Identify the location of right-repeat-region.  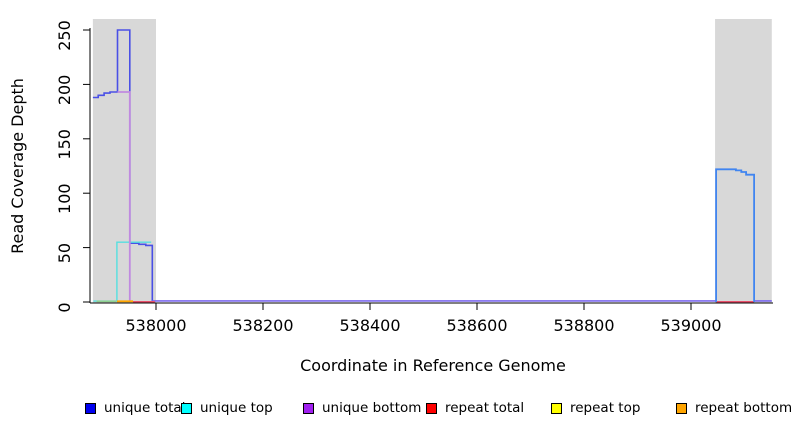
(743, 161).